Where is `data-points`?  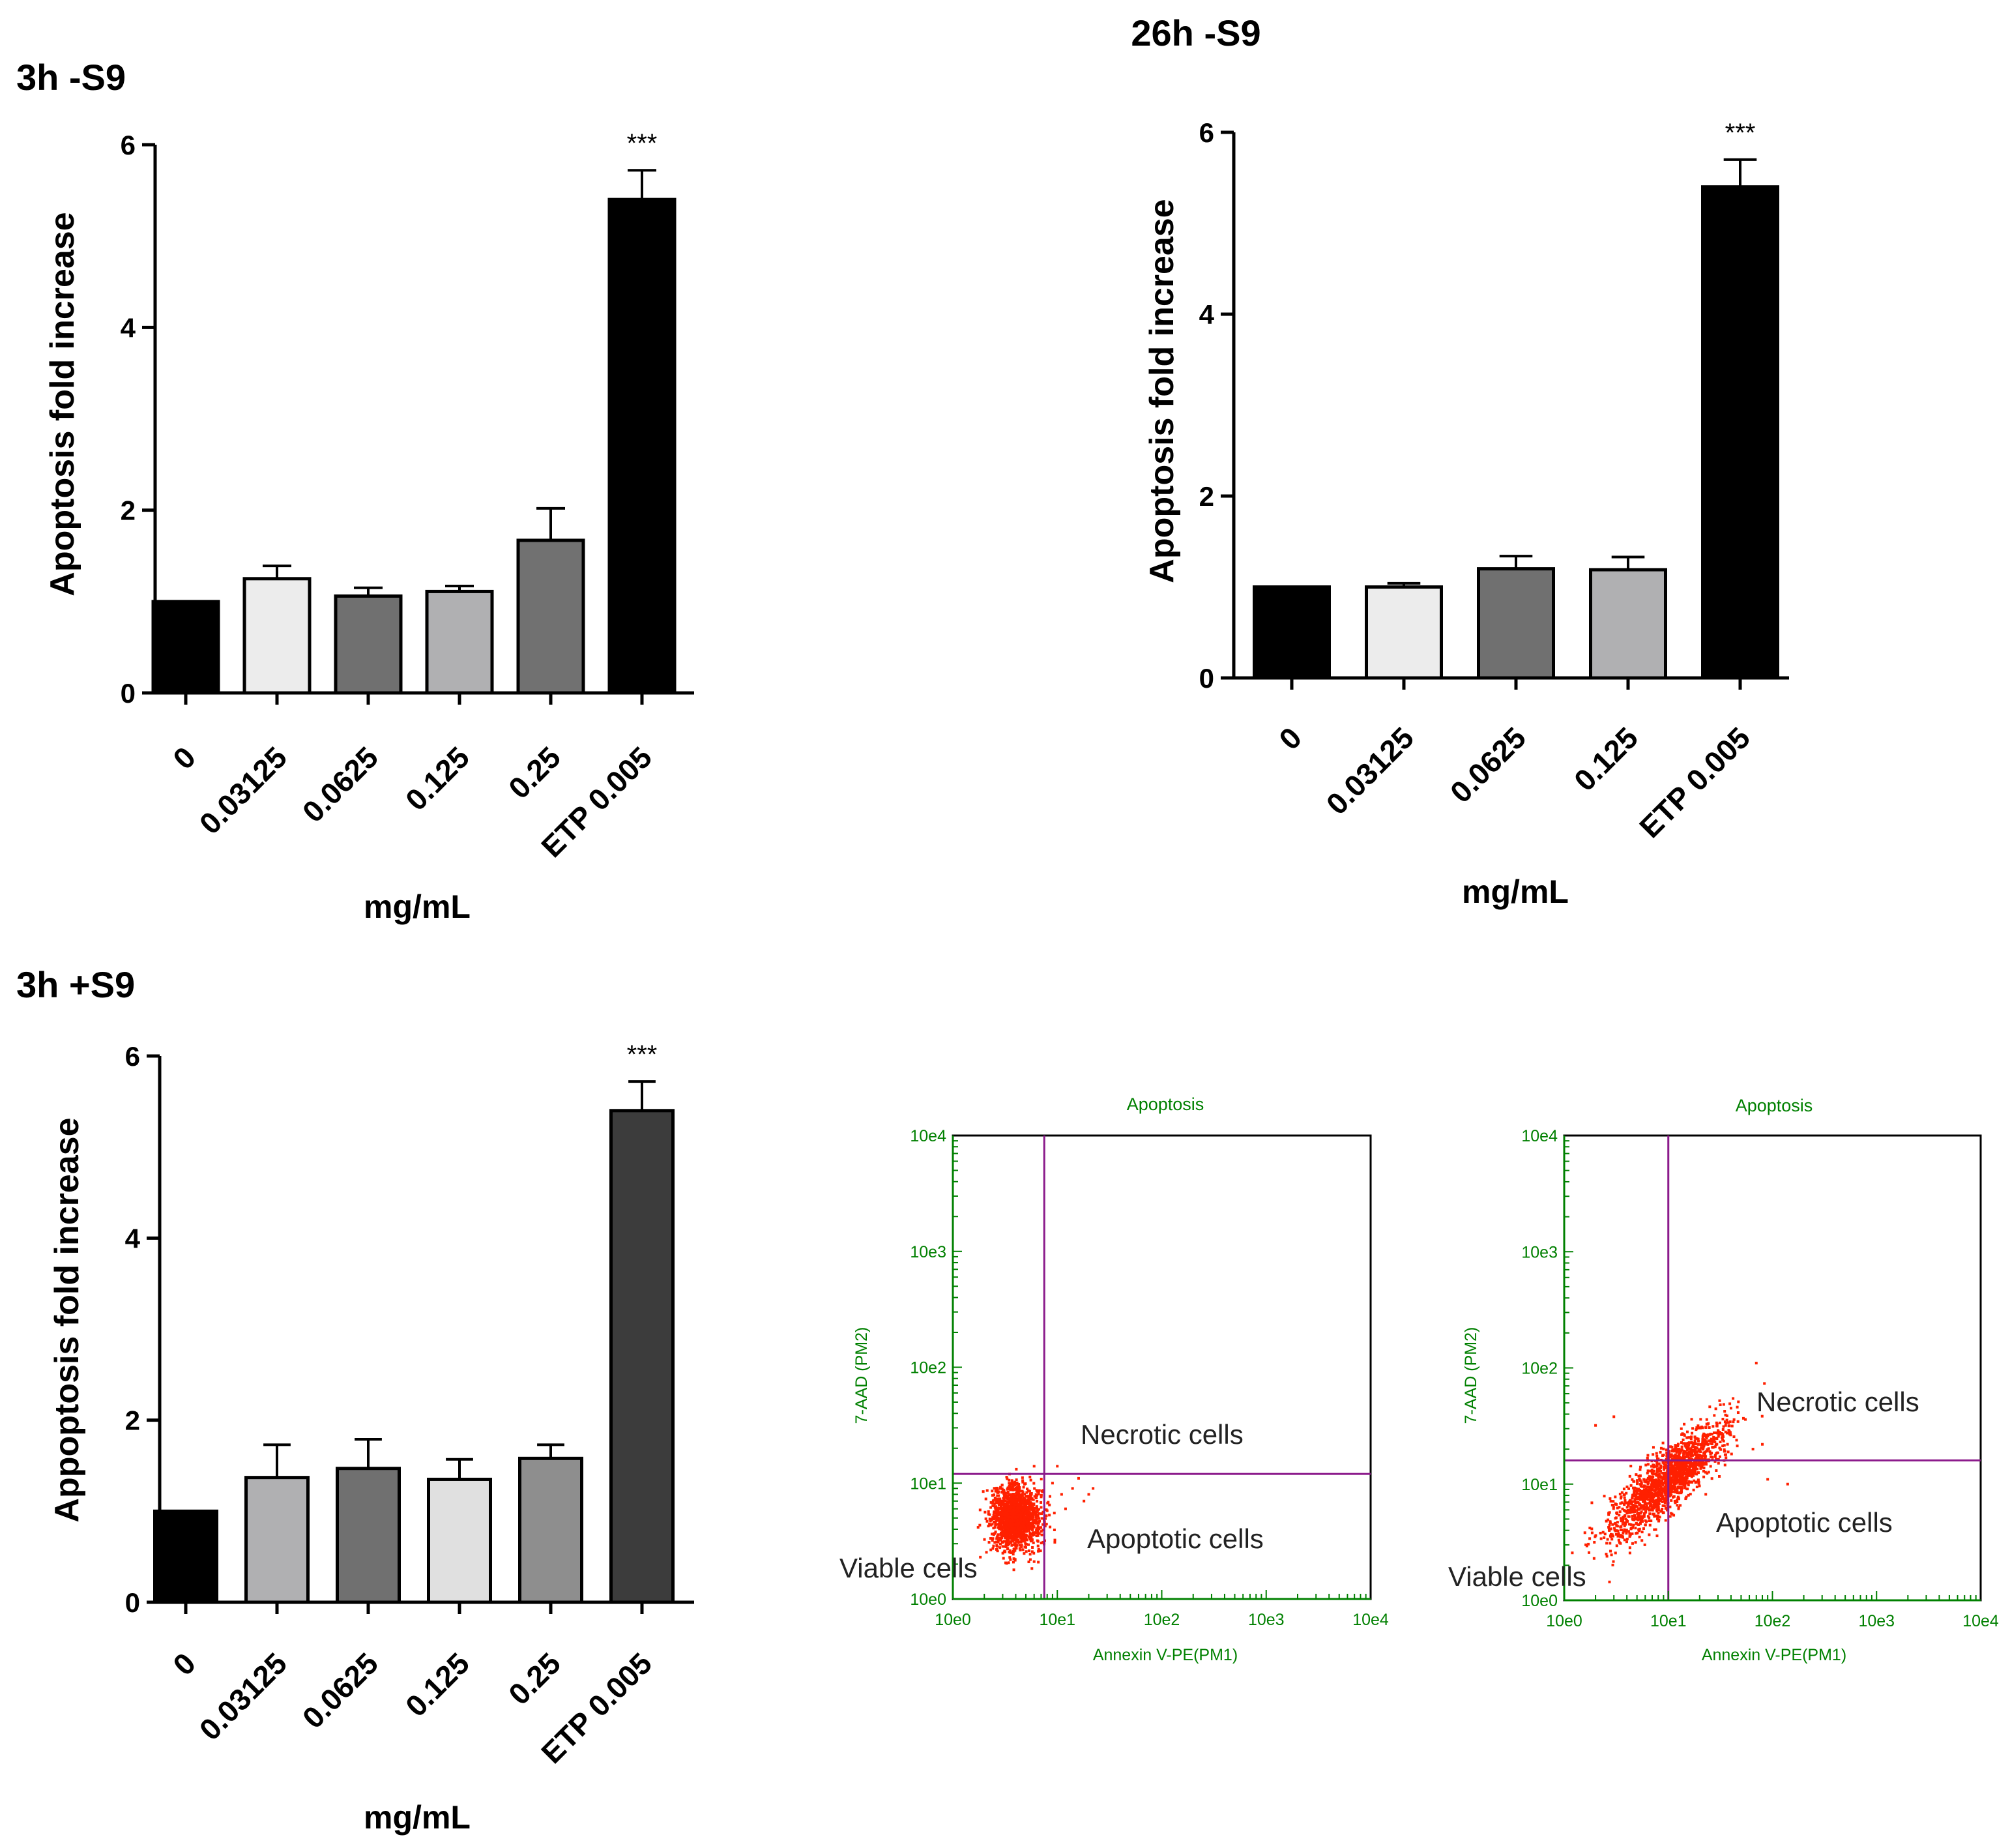
data-points is located at coordinates (1035, 1519).